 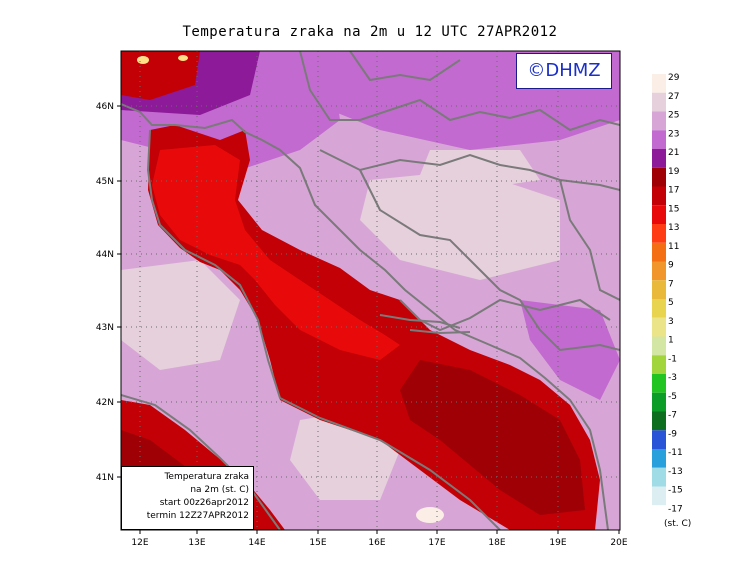 I want to click on lat-label-43n: 43N, so click(x=105, y=328).